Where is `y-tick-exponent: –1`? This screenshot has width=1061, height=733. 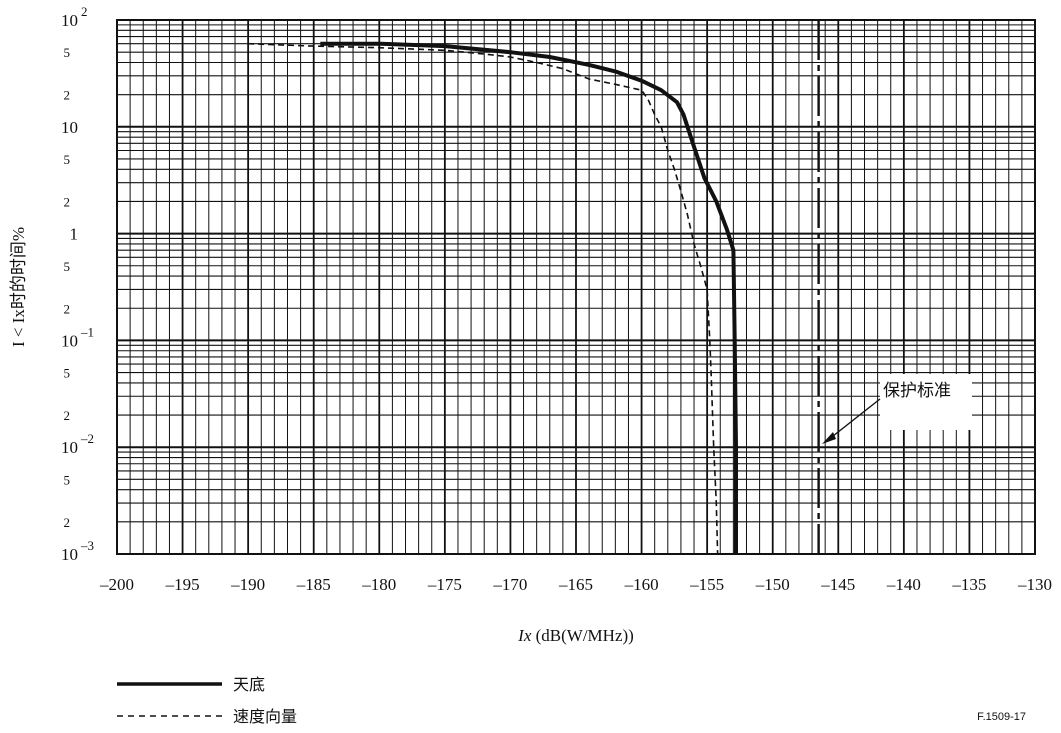
y-tick-exponent: –1 is located at coordinates (87, 331).